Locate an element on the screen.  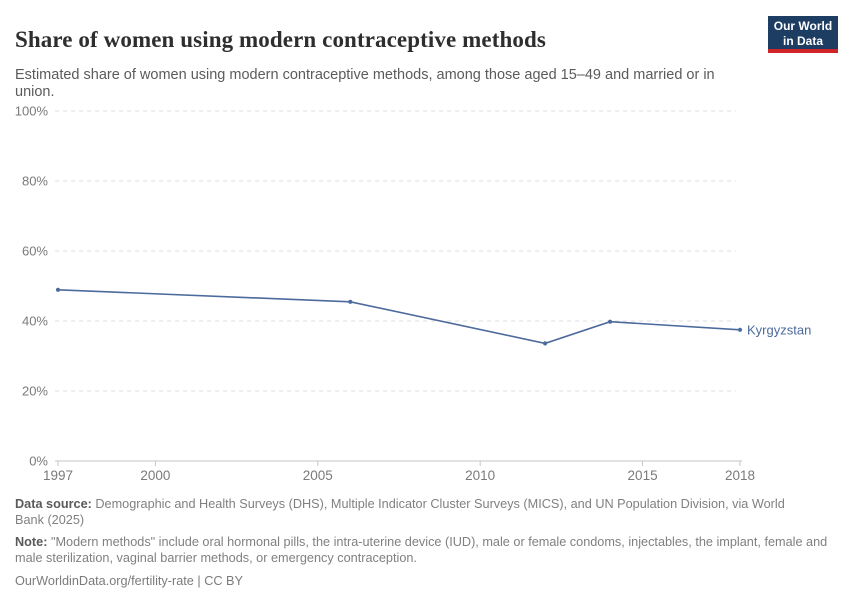
y-tick-label-100: 100% is located at coordinates (32, 111).